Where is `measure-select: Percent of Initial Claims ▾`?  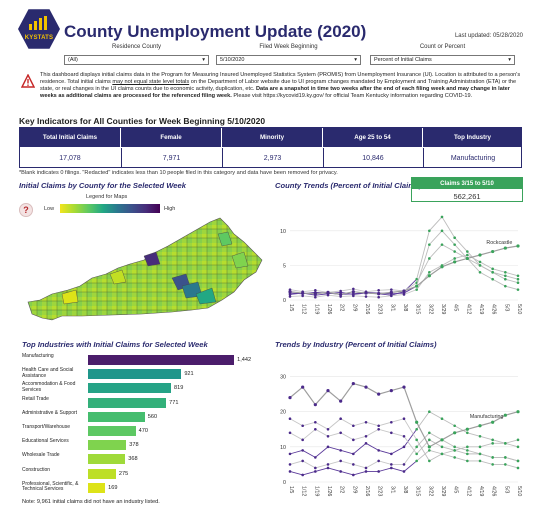
measure-select: Percent of Initial Claims ▾ is located at coordinates (442, 60).